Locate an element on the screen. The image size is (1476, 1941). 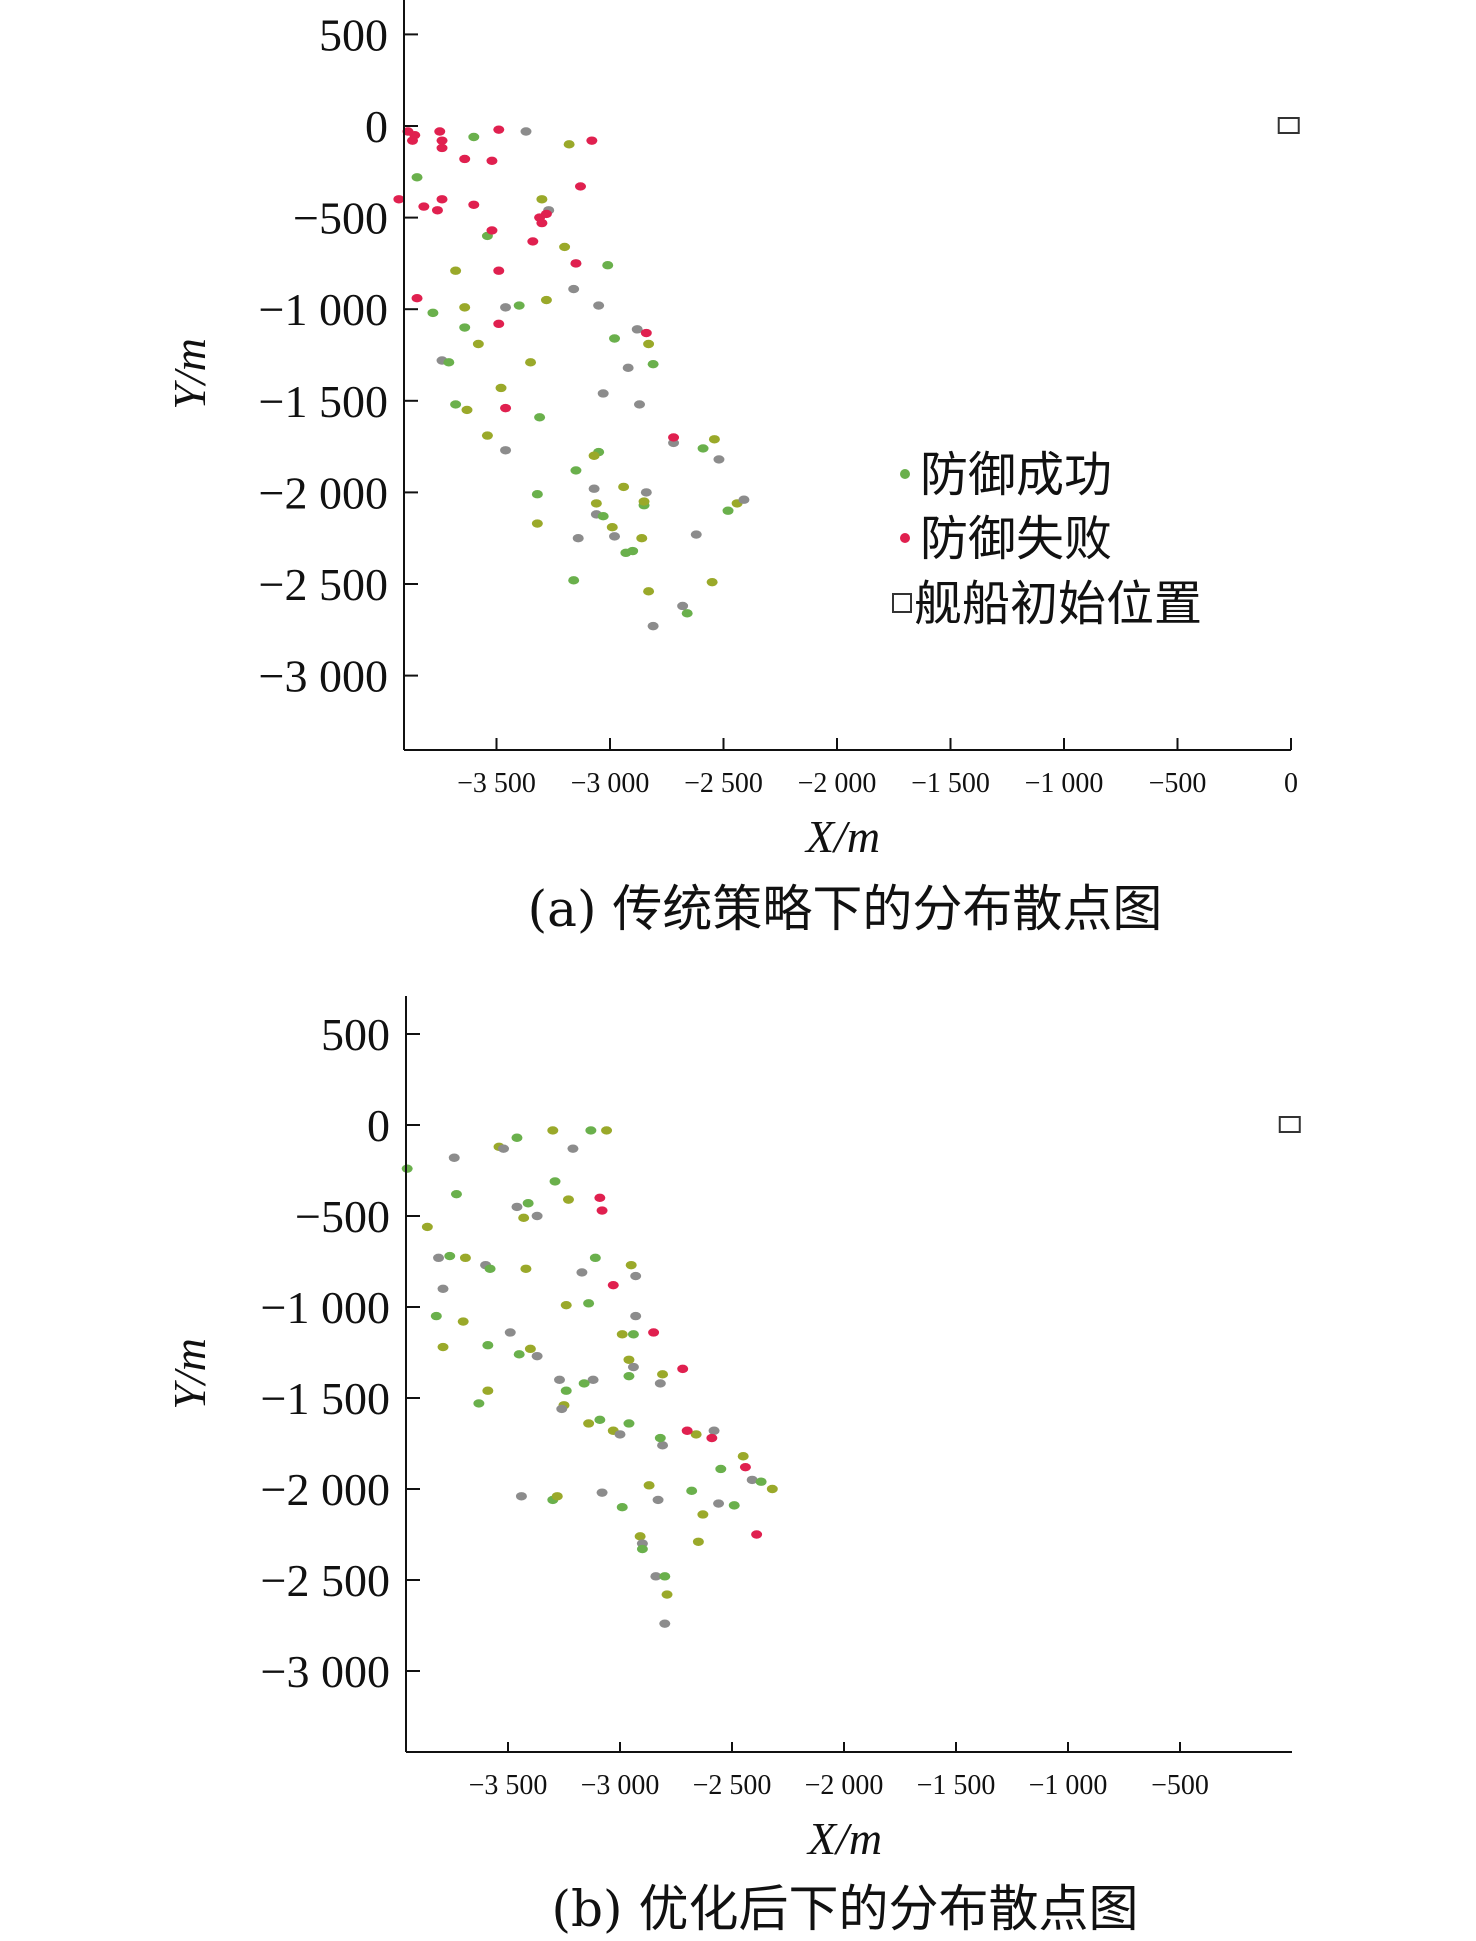
x-tick-label: −3 500 is located at coordinates (508, 1785).